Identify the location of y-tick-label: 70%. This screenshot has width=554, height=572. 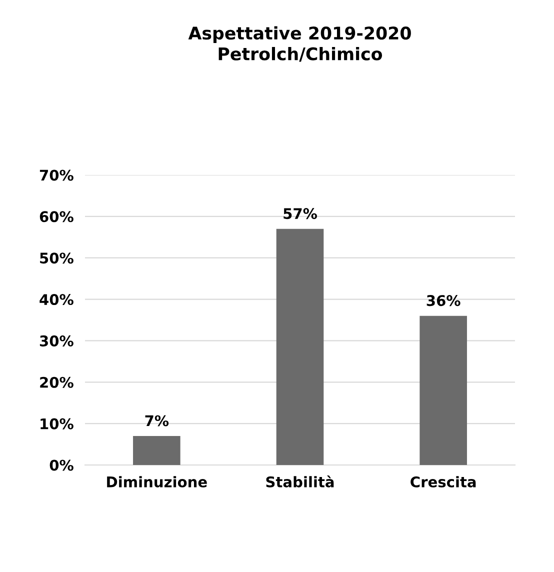
(57, 175).